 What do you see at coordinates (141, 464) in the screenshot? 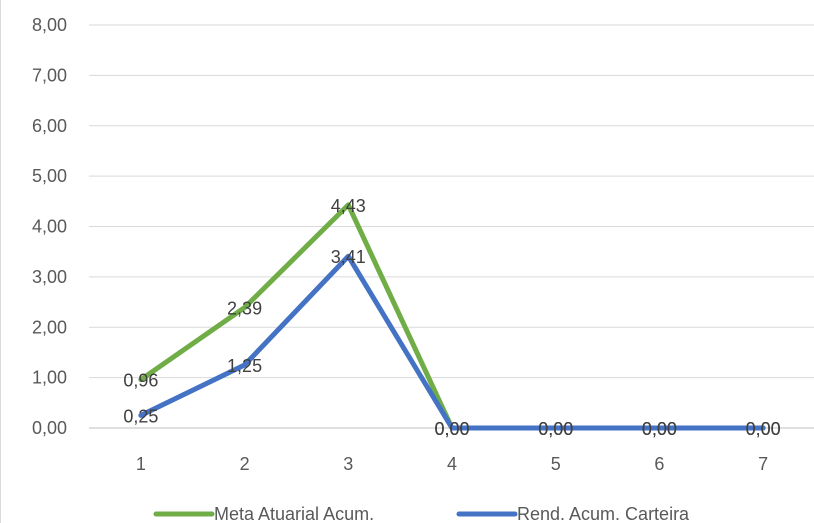
I see `x-tick-label: 1` at bounding box center [141, 464].